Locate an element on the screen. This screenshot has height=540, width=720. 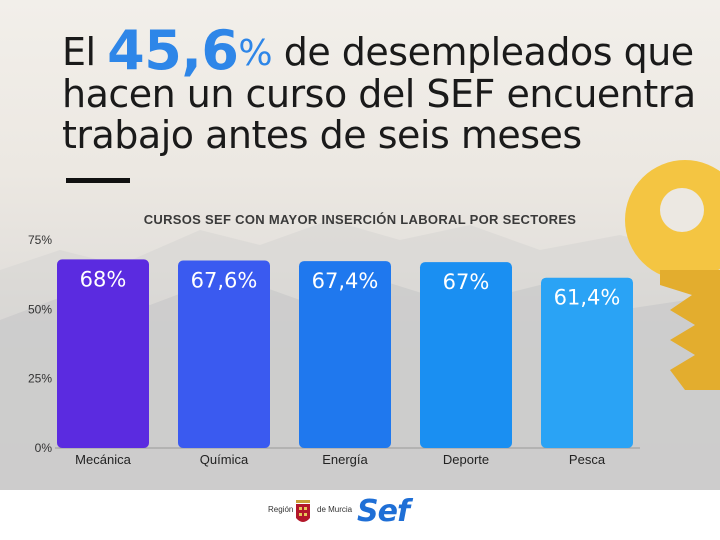
x-category-label: Química is located at coordinates (224, 459).